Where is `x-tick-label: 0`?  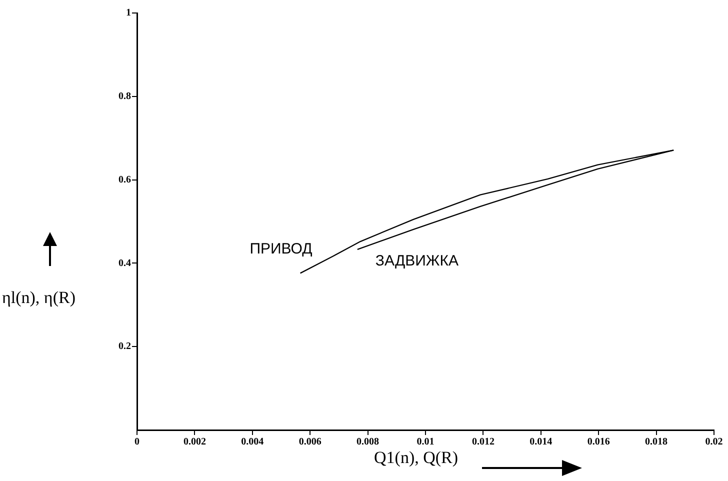 x-tick-label: 0 is located at coordinates (137, 442).